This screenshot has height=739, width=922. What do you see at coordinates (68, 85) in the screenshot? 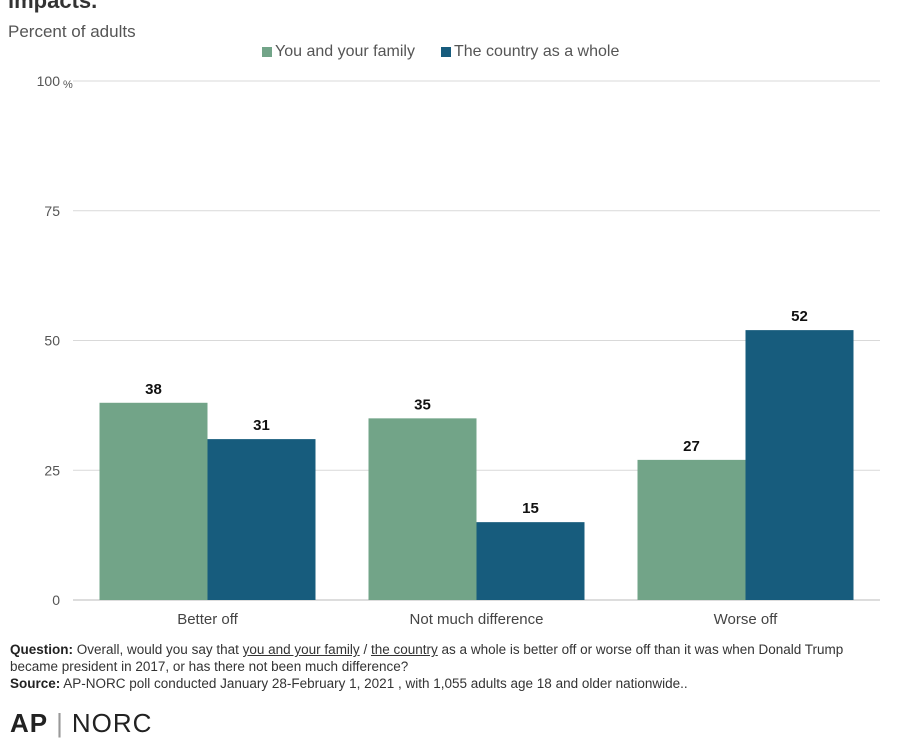
I see `y-unit-label: %` at bounding box center [68, 85].